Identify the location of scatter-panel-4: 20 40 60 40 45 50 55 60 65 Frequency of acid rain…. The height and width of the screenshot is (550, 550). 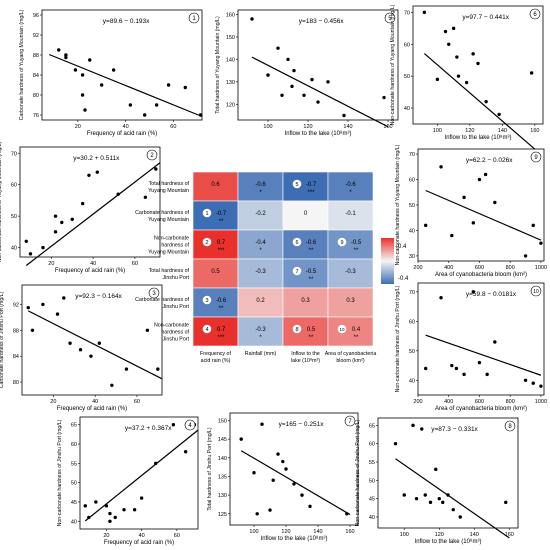
(128, 481).